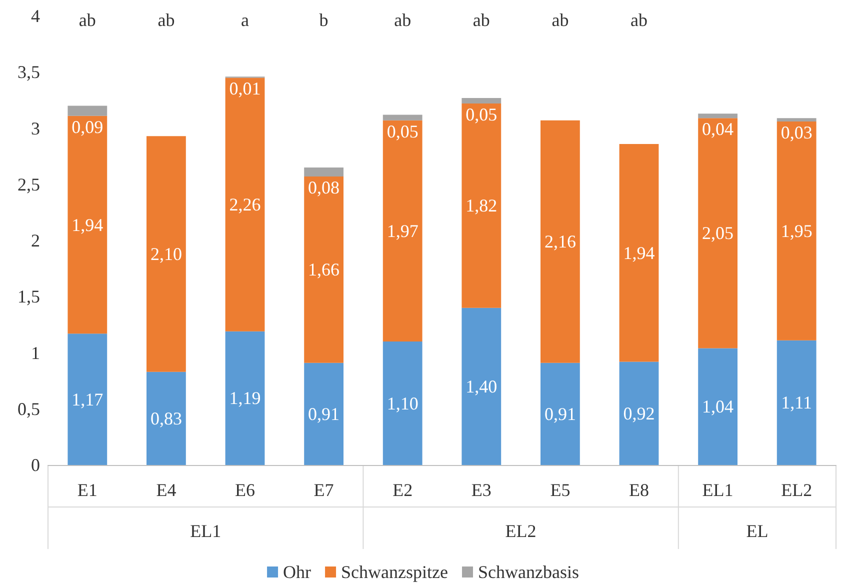  Describe the element at coordinates (35, 16) in the screenshot. I see `y-tick-label: 4` at that location.